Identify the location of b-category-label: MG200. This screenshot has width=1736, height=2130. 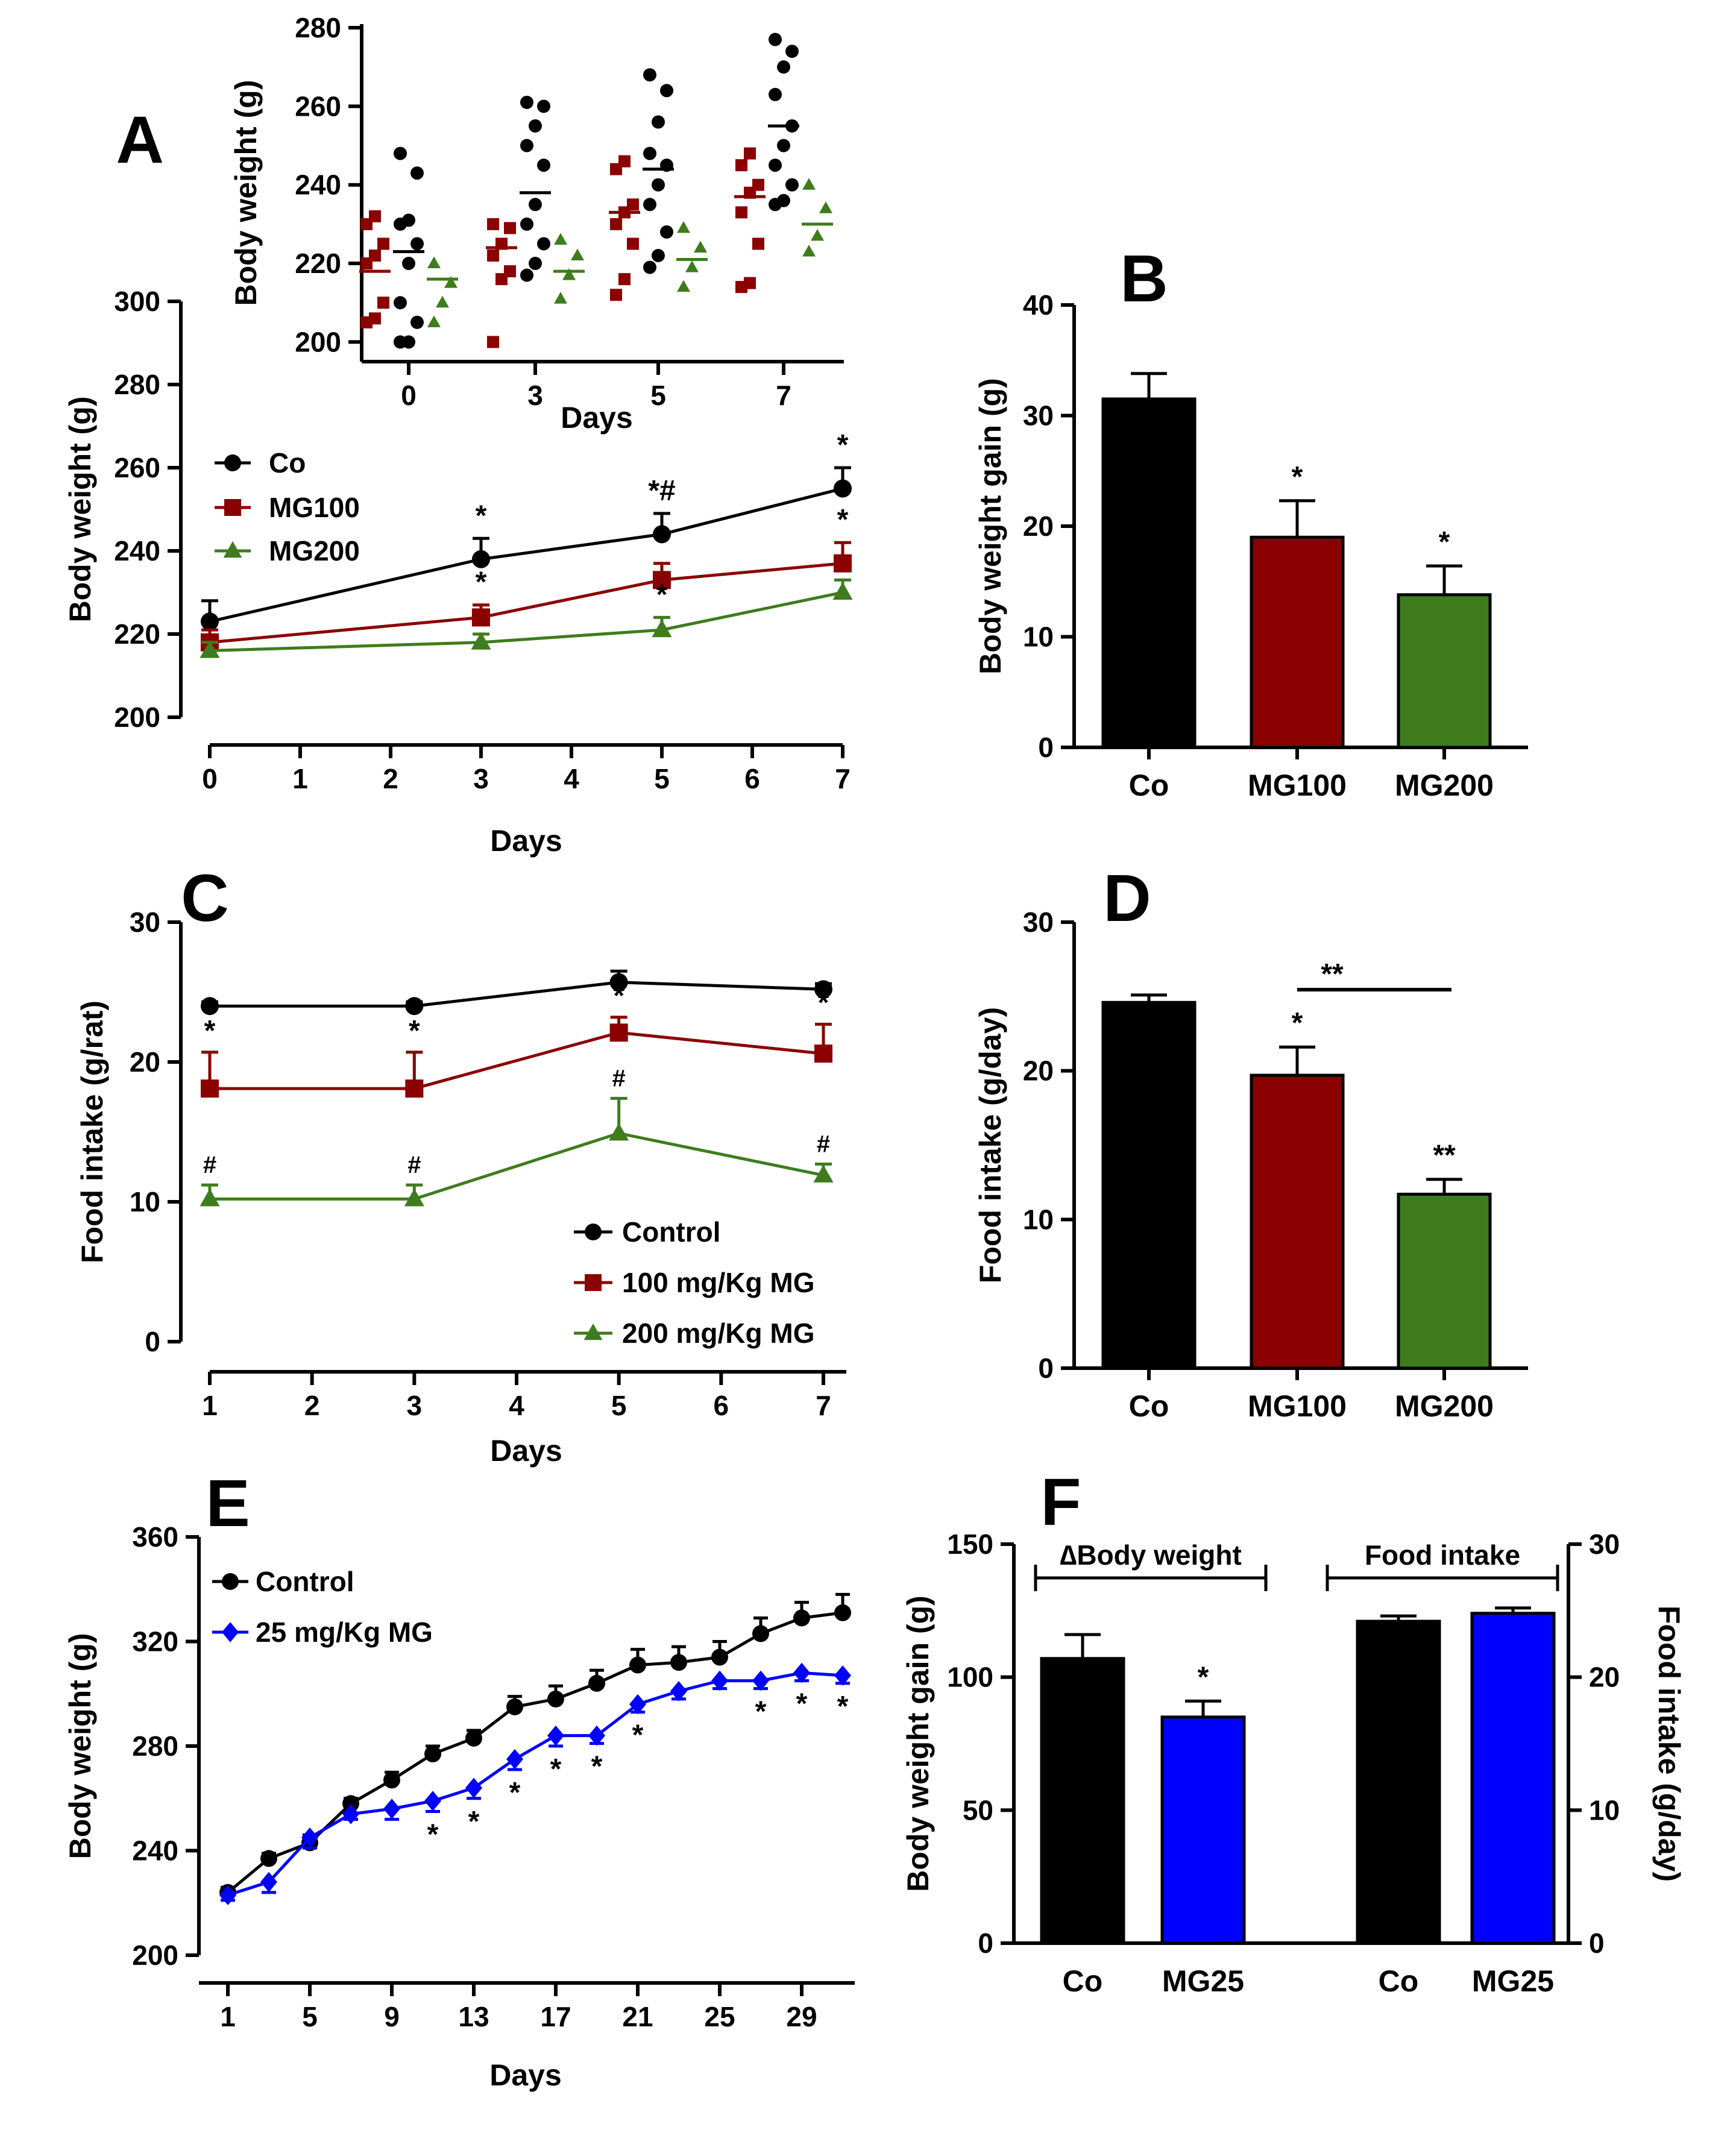
(1444, 785).